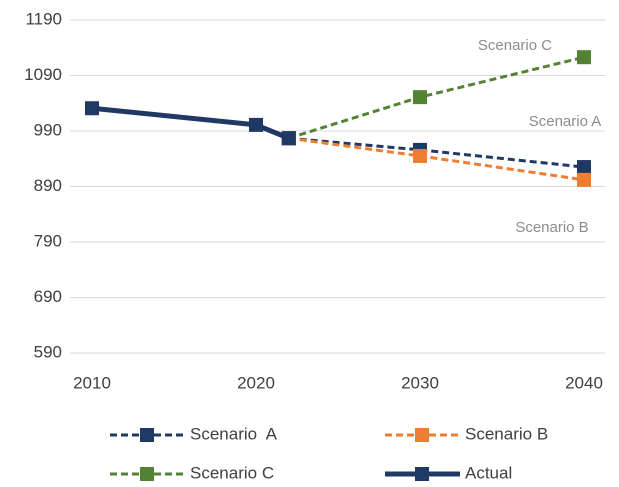 The width and height of the screenshot is (619, 487). What do you see at coordinates (515, 45) in the screenshot?
I see `annotation: Scenario C` at bounding box center [515, 45].